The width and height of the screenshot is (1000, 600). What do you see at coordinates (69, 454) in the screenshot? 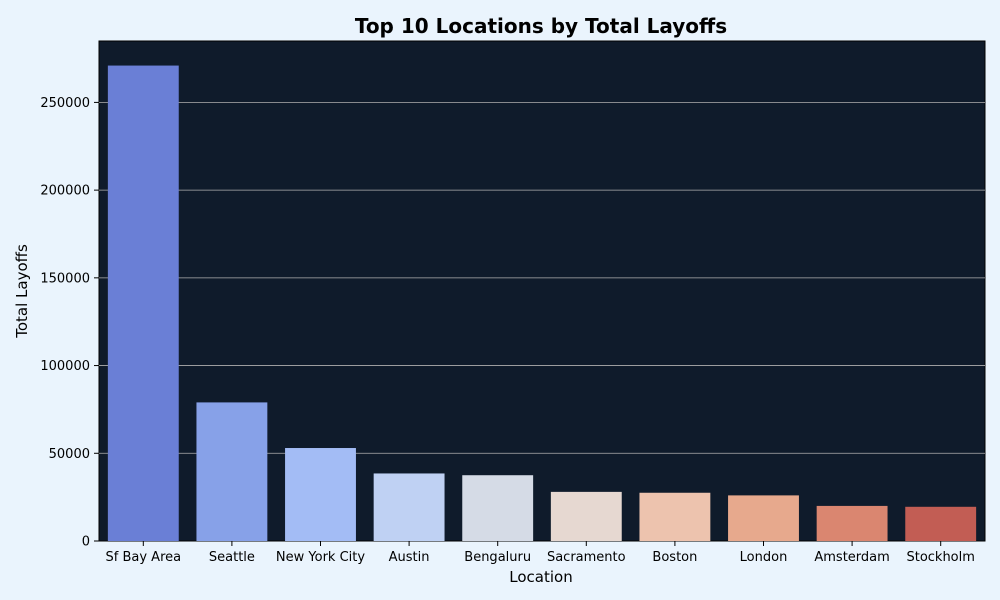
I see `y-tick-label: 50000` at bounding box center [69, 454].